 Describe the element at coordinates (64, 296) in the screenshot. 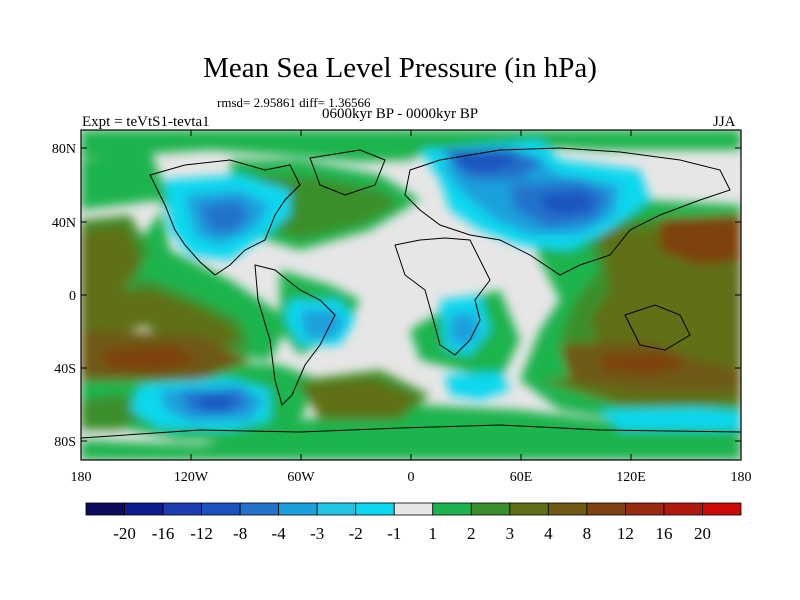

I see `latitude-axis: 80N 40N 0 40S 80S` at that location.